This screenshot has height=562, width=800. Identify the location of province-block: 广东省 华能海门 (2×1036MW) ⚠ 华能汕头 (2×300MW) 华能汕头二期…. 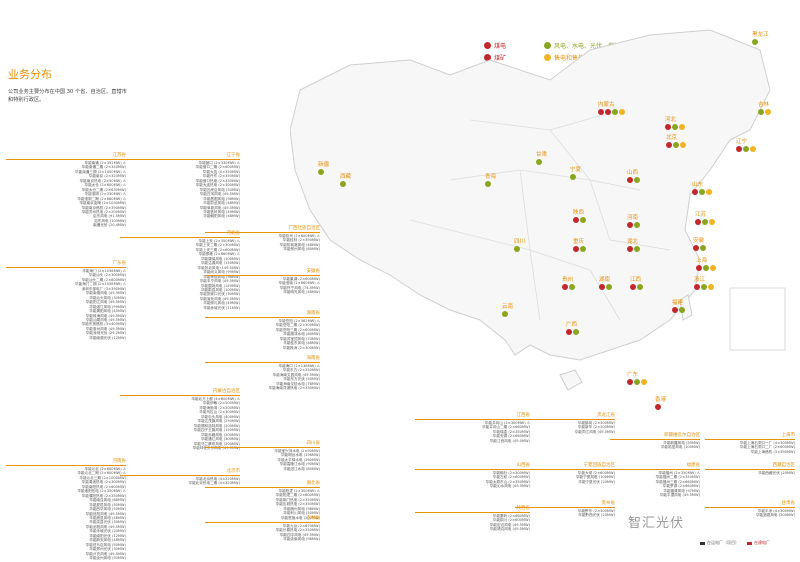
(66, 300).